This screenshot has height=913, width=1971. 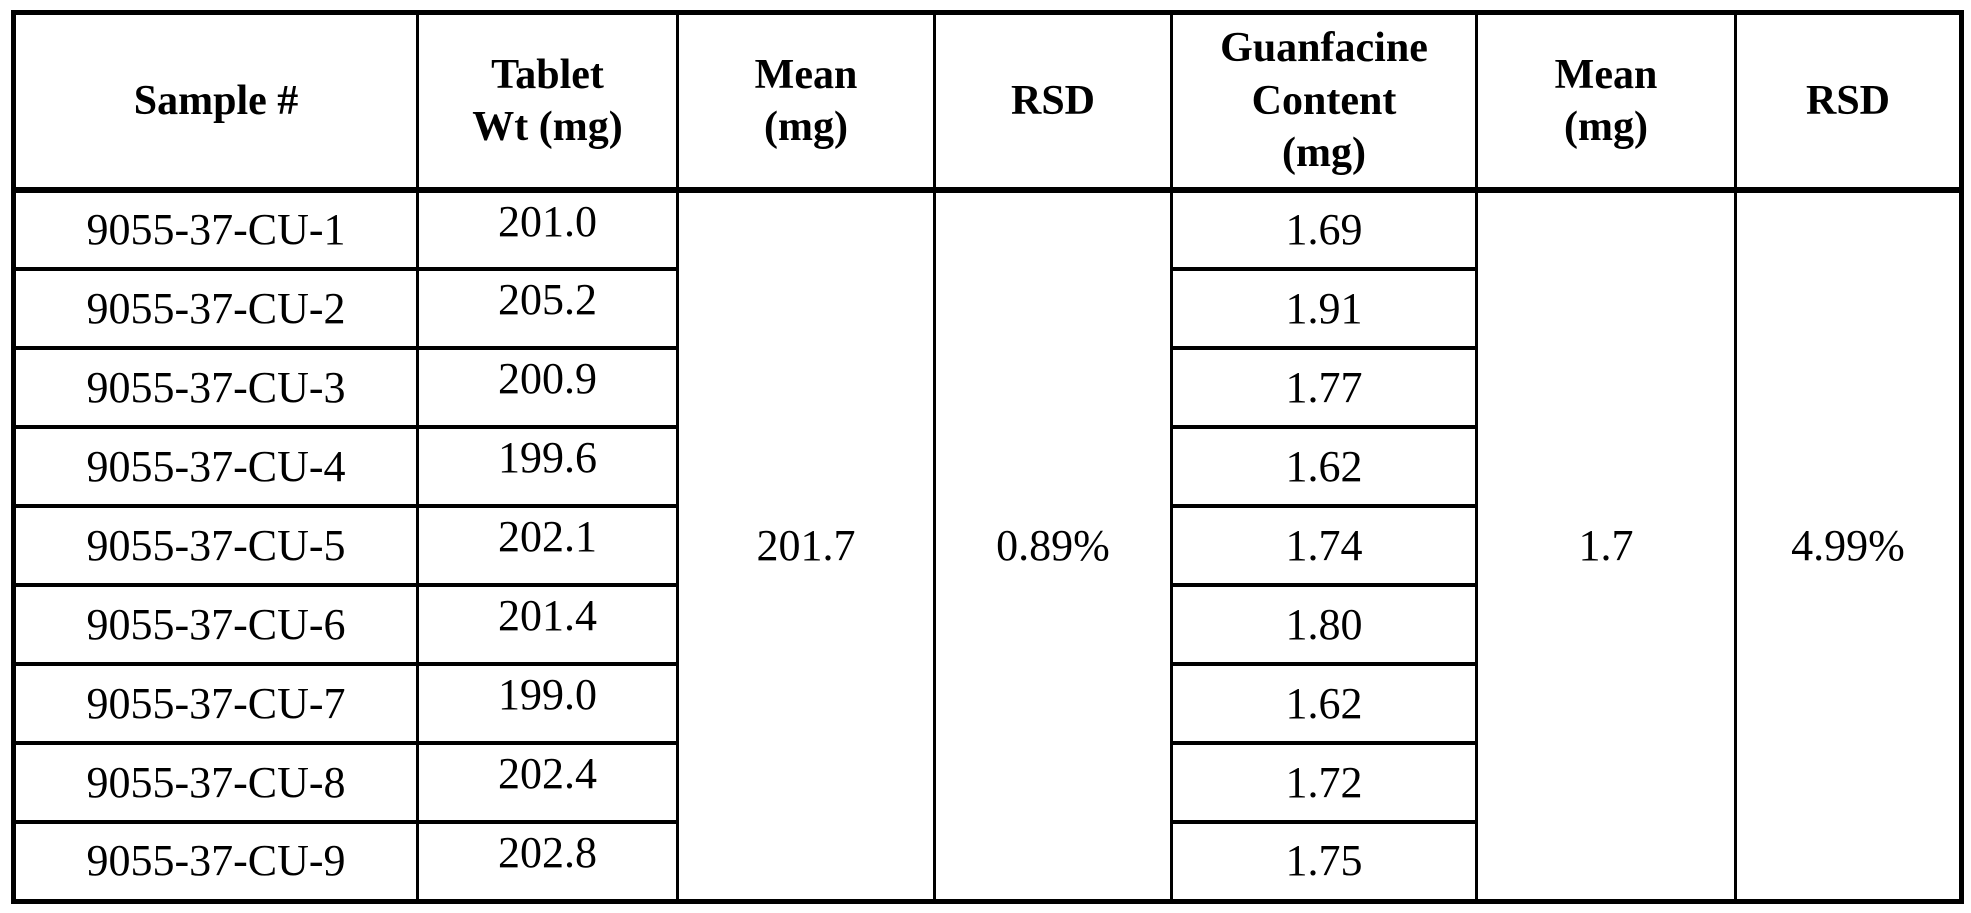 I want to click on header-guanfacine-content: Guanfacine Content (mg), so click(x=1324, y=102).